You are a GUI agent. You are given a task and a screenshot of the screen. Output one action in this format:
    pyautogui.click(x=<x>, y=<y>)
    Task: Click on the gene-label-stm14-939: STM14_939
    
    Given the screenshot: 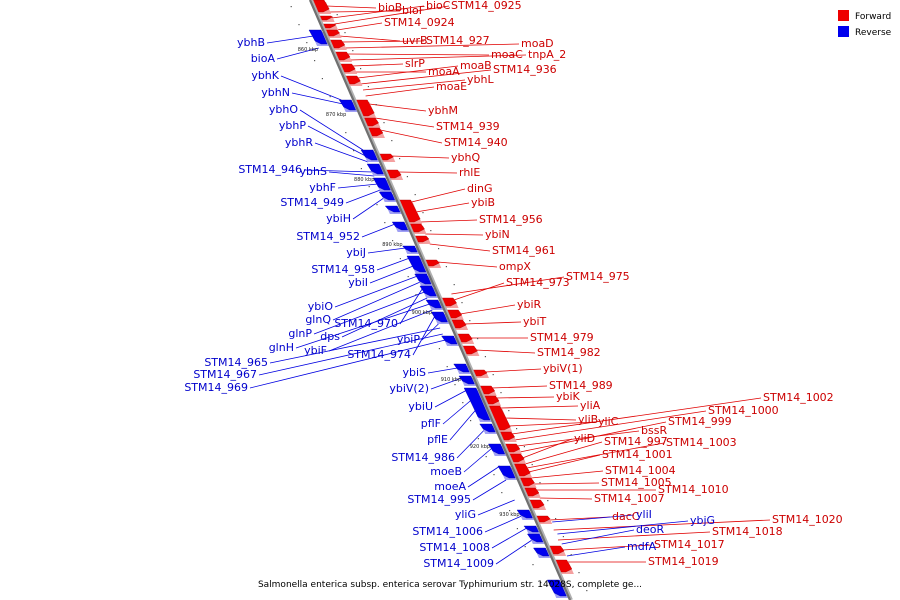 What is the action you would take?
    pyautogui.click(x=468, y=126)
    